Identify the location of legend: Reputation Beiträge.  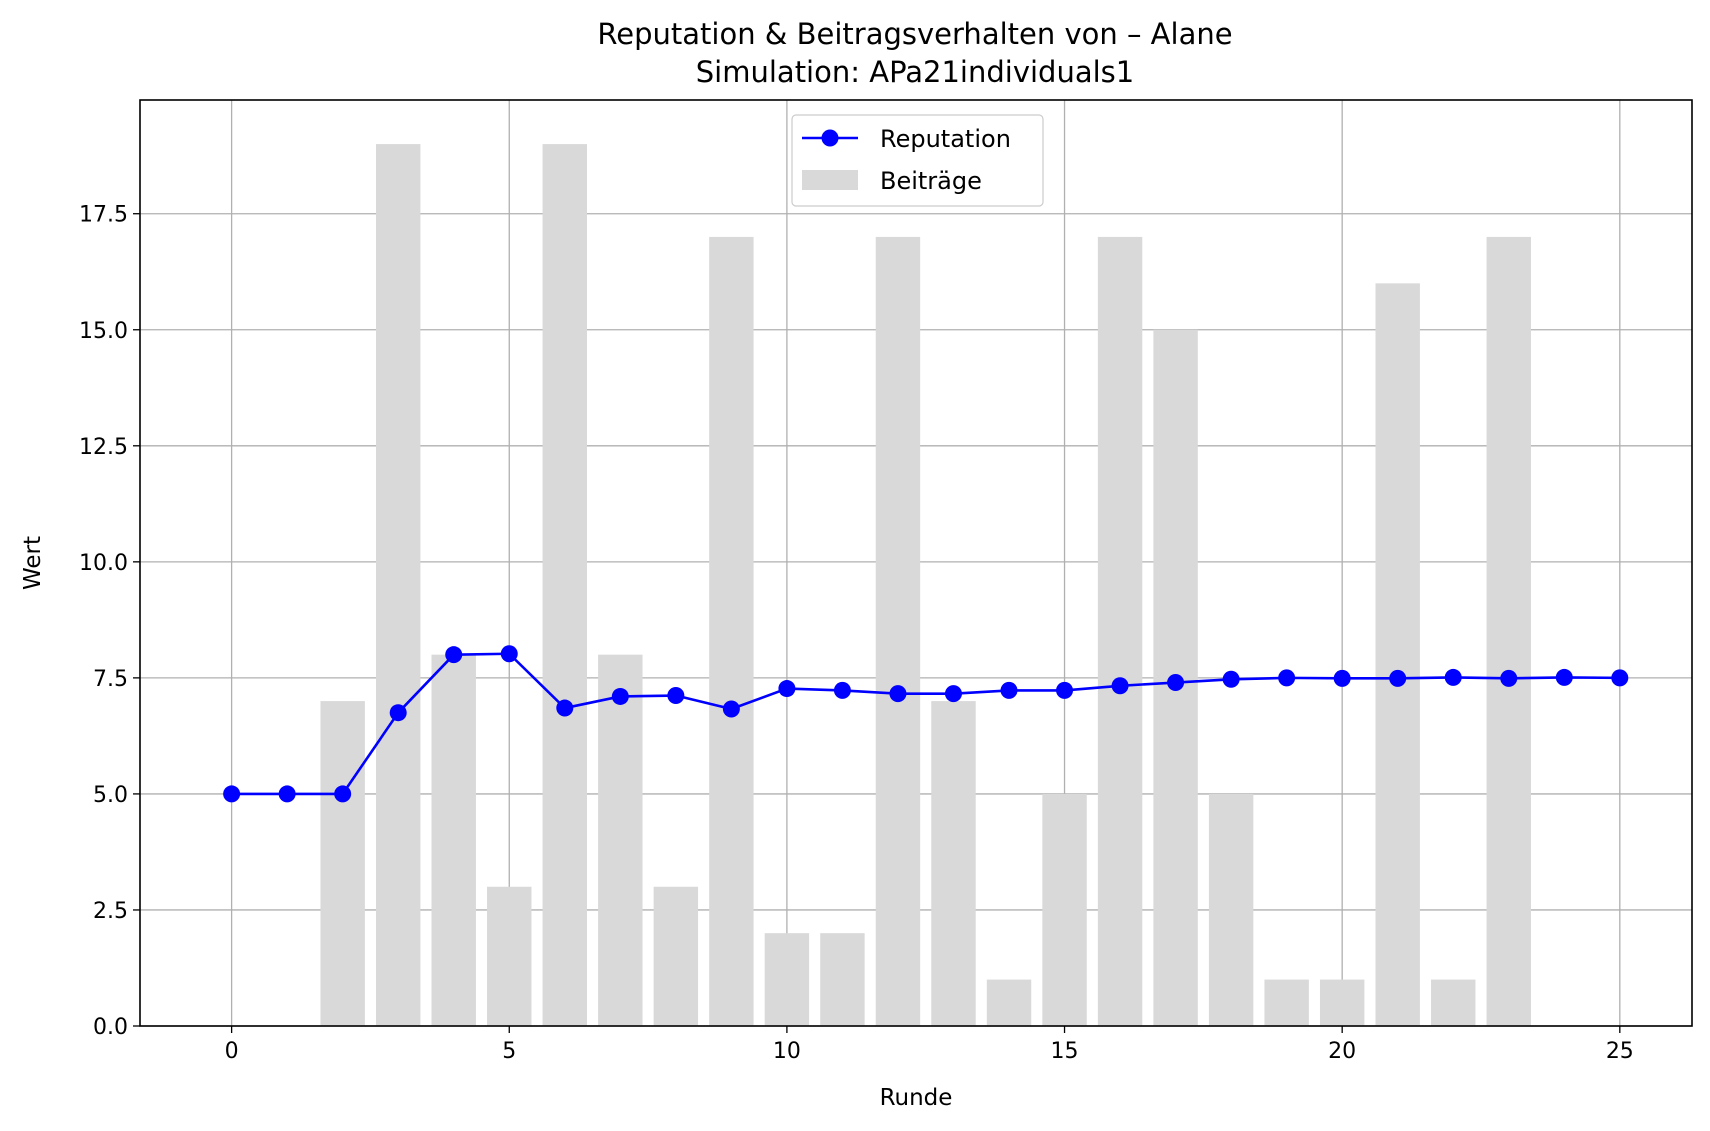
(917, 160).